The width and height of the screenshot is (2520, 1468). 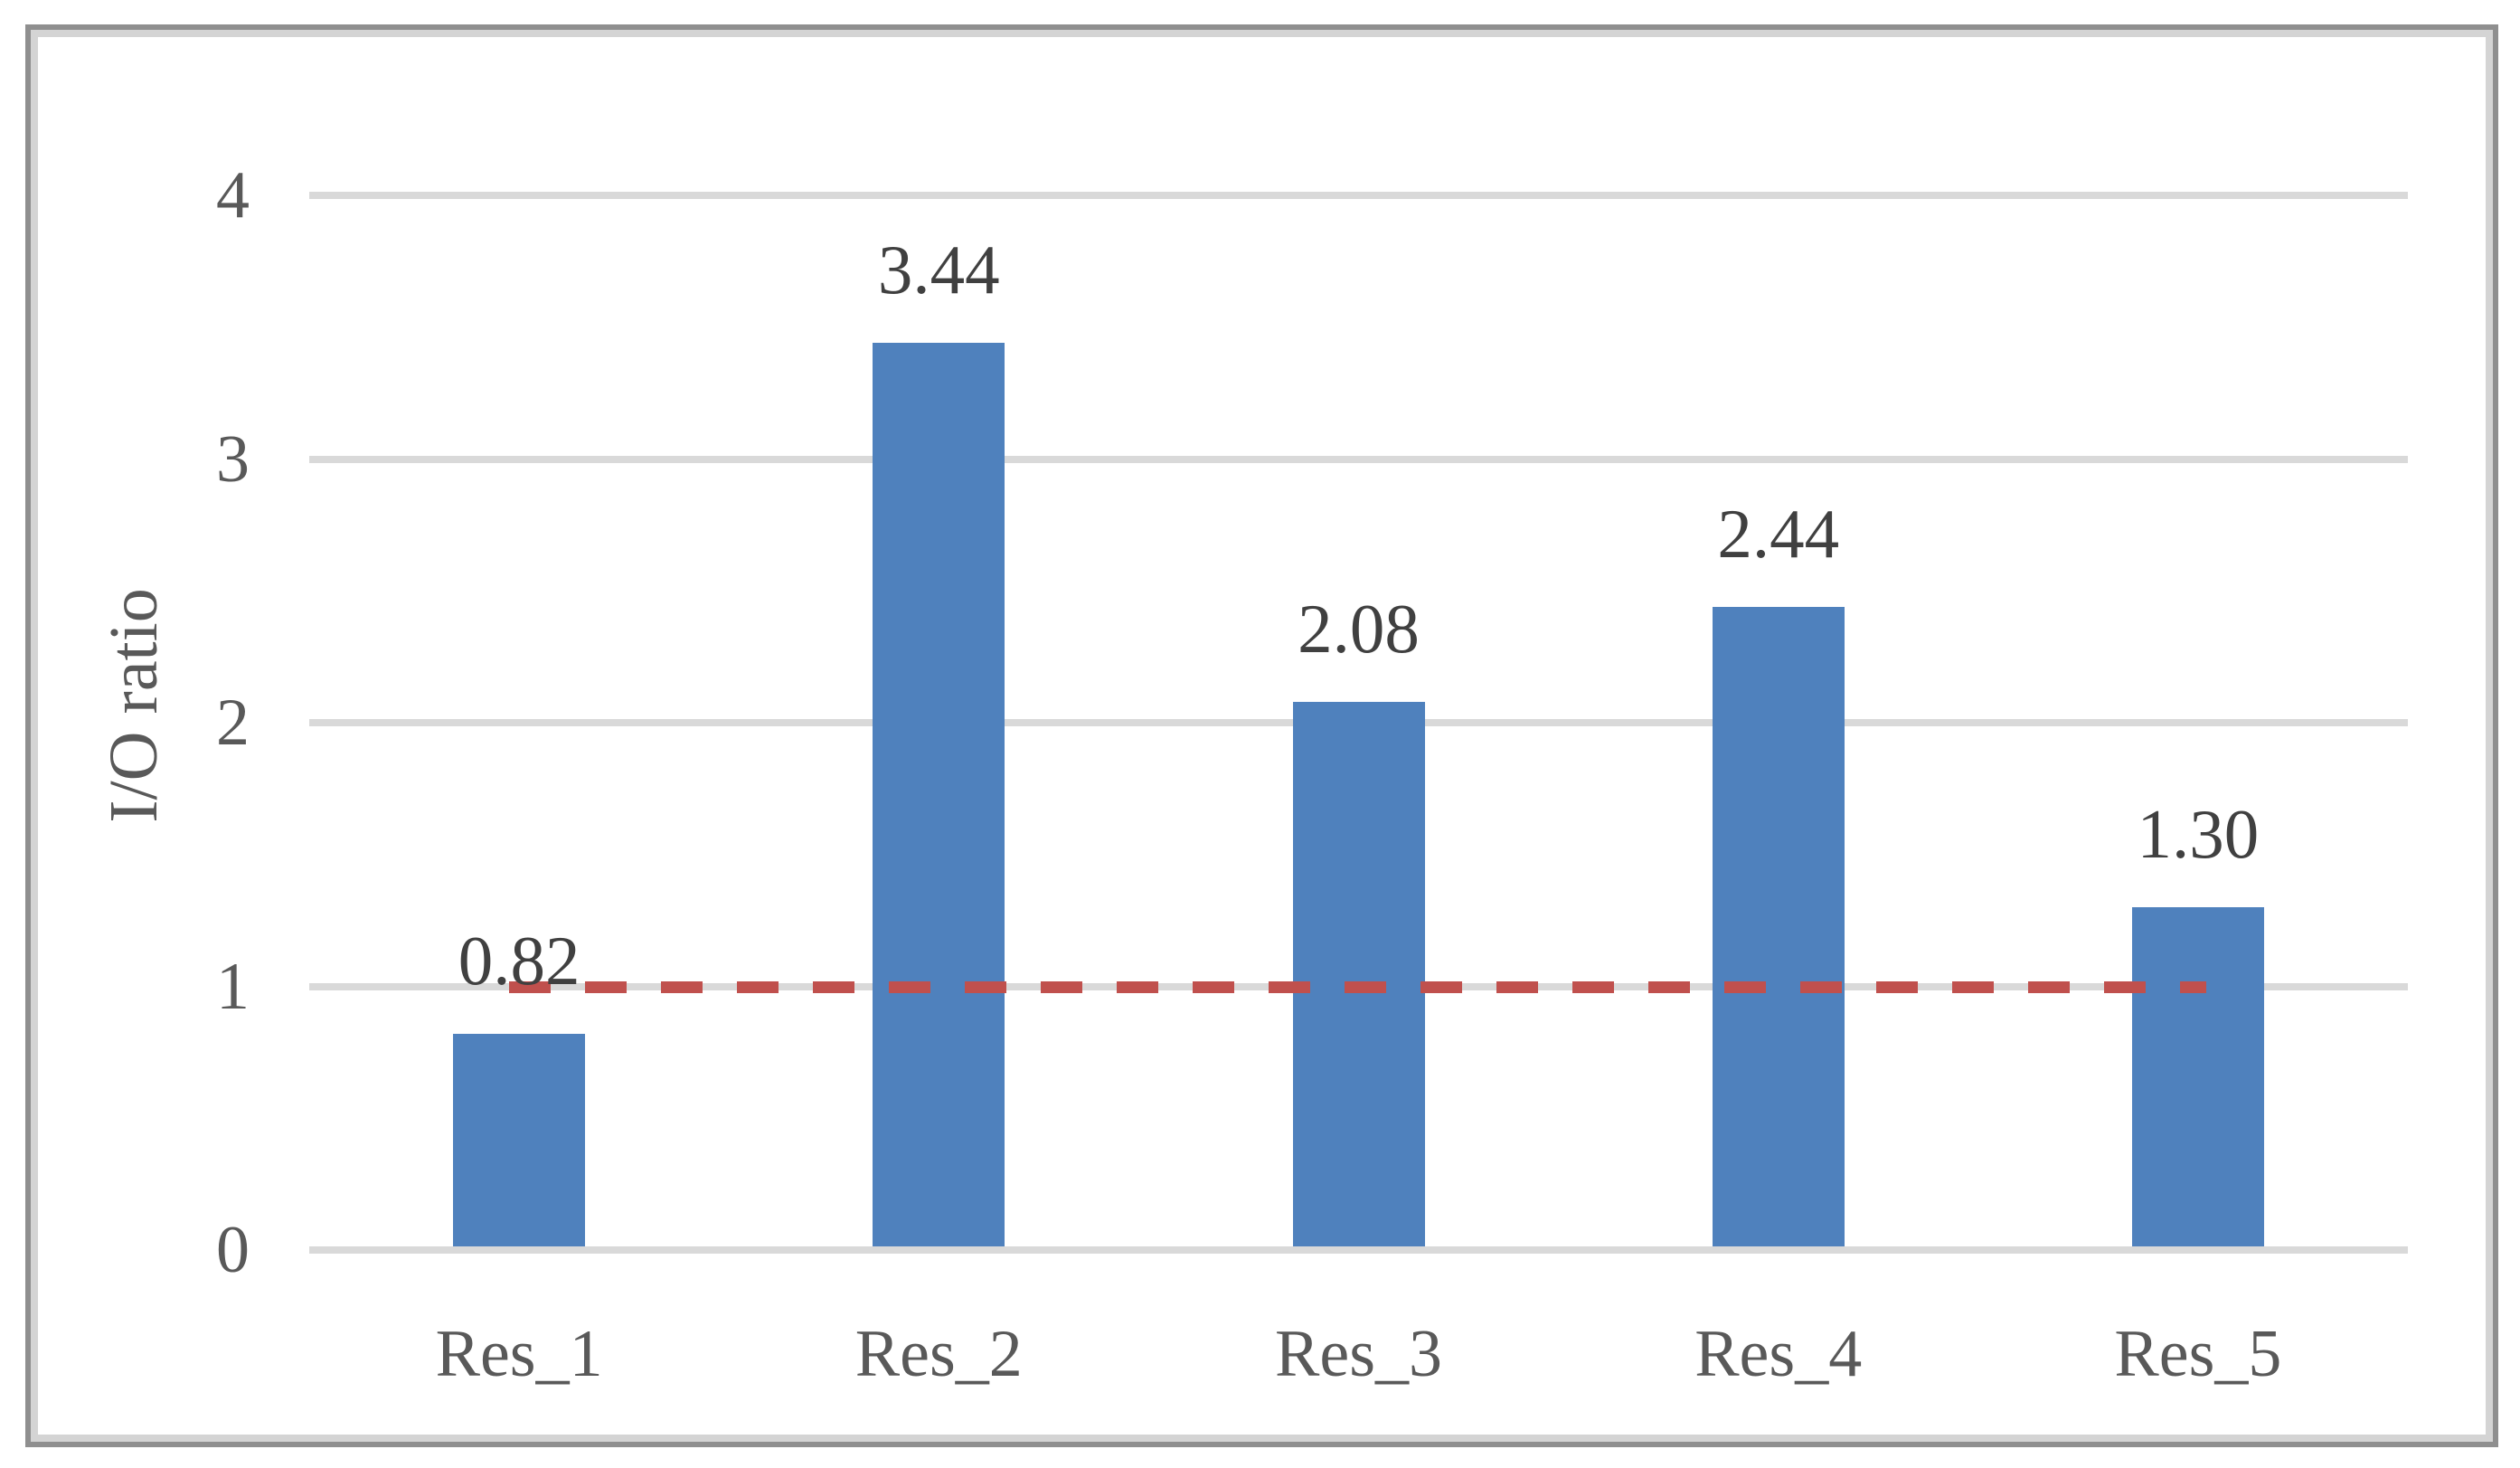 I want to click on bar-value-label: 2.44, so click(x=1778, y=533).